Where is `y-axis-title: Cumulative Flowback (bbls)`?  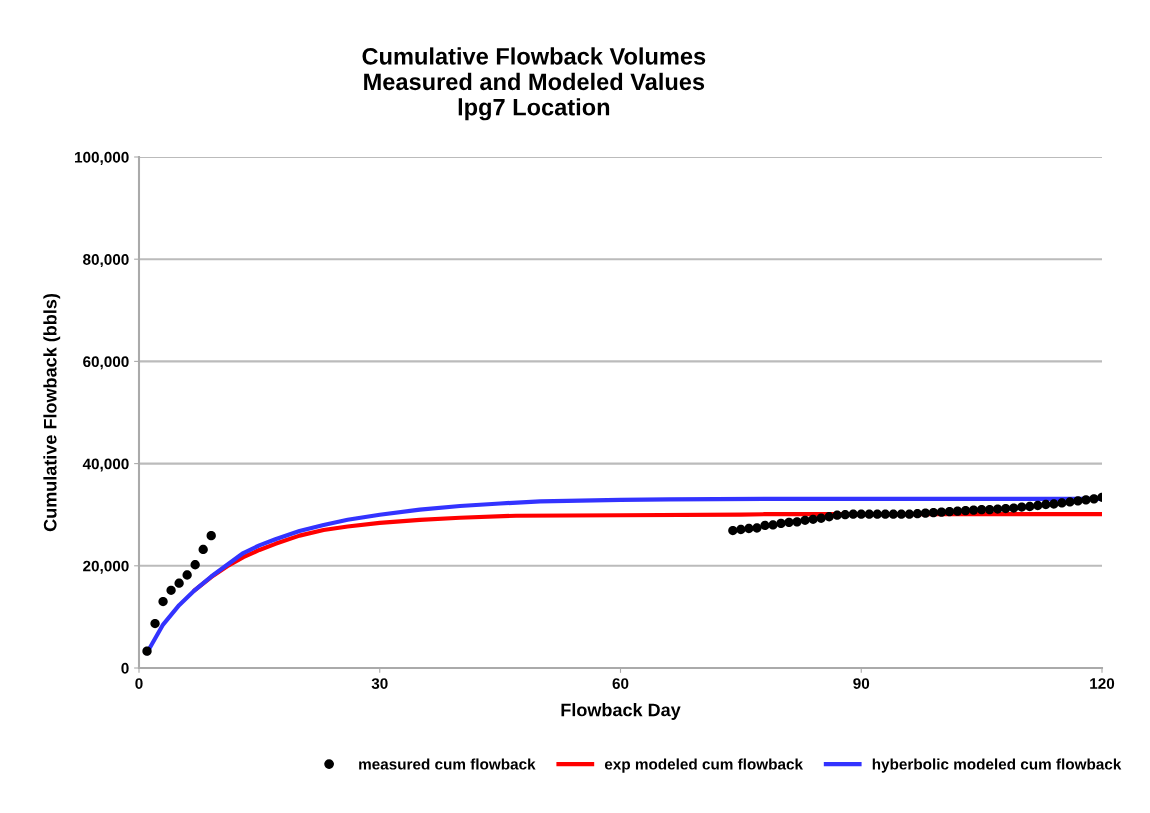
y-axis-title: Cumulative Flowback (bbls) is located at coordinates (52, 413).